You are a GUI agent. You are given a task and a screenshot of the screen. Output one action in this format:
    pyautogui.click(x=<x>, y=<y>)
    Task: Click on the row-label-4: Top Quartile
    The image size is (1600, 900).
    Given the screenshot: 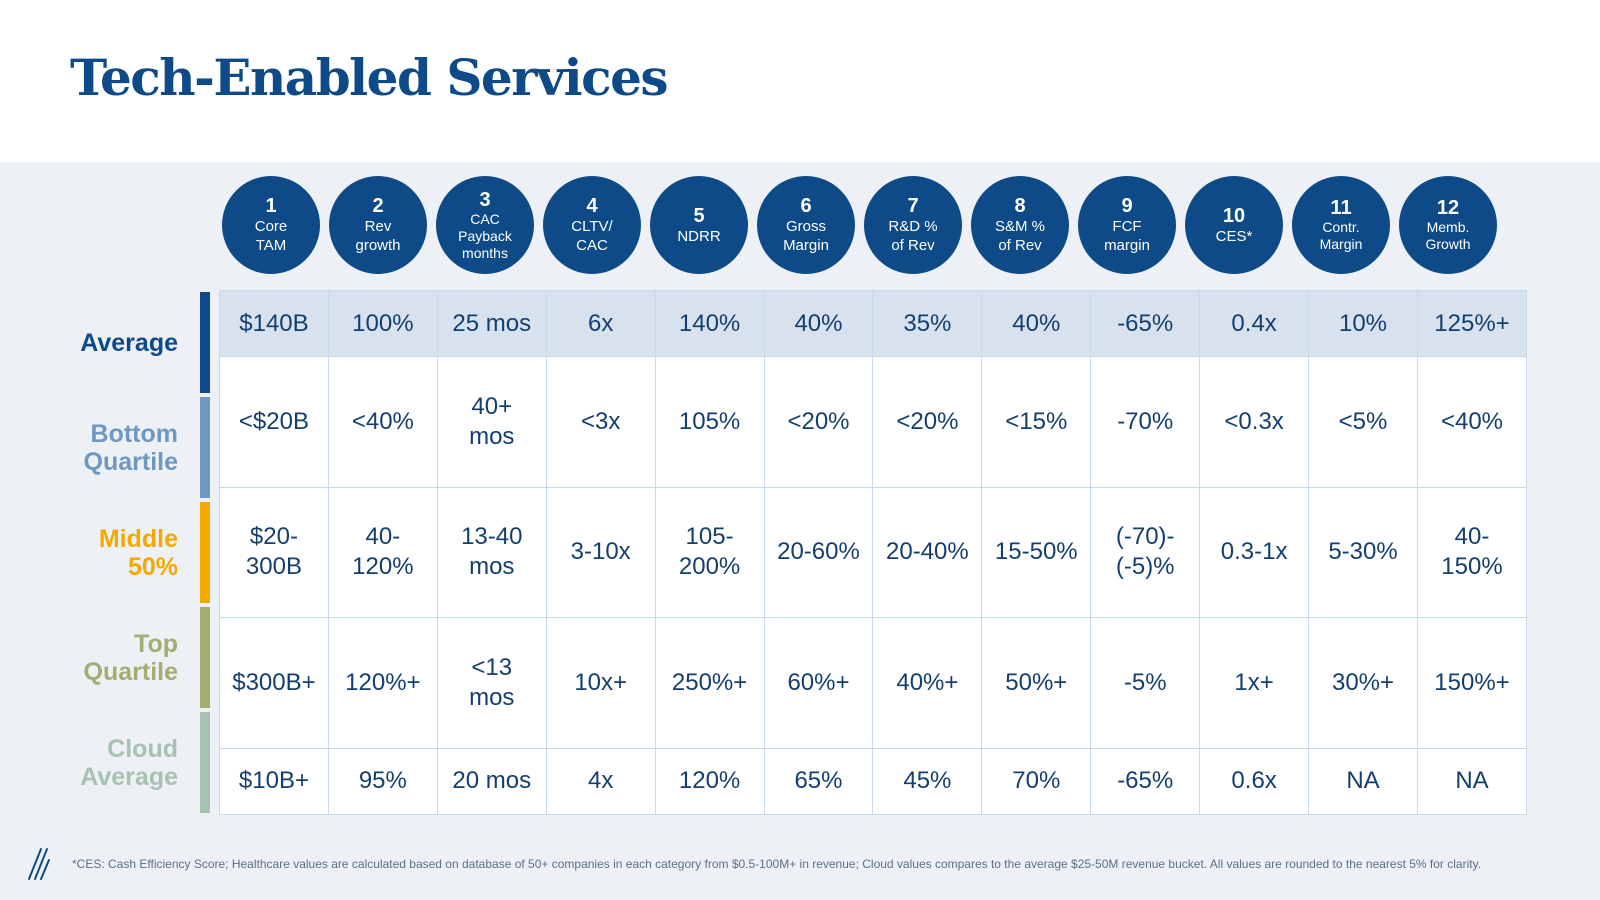 What is the action you would take?
    pyautogui.click(x=130, y=657)
    